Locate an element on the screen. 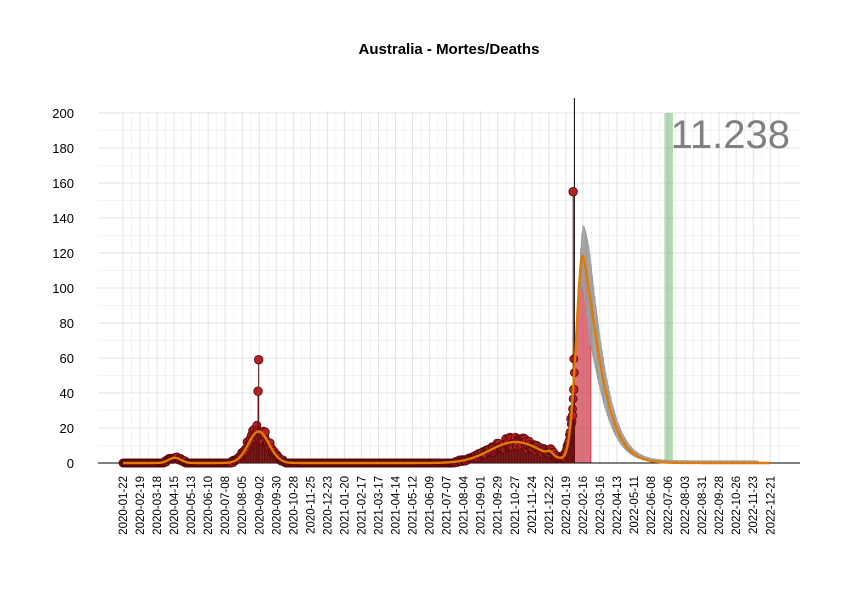 This screenshot has width=850, height=605. x-tick-label: 2022-08-03 is located at coordinates (686, 505).